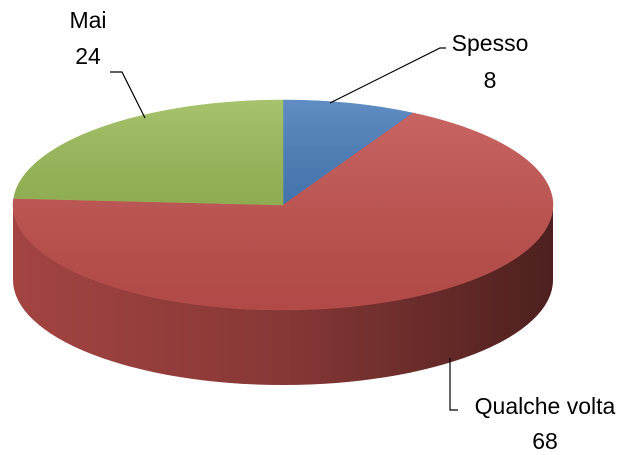  What do you see at coordinates (88, 56) in the screenshot?
I see `slice-value: 24` at bounding box center [88, 56].